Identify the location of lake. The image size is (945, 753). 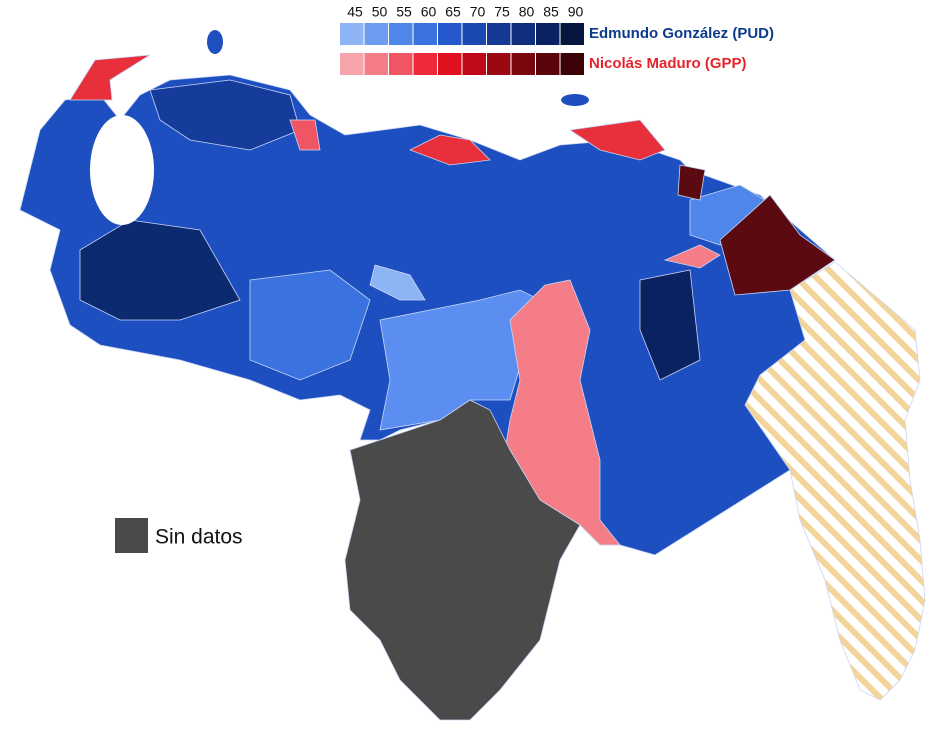
(122, 170).